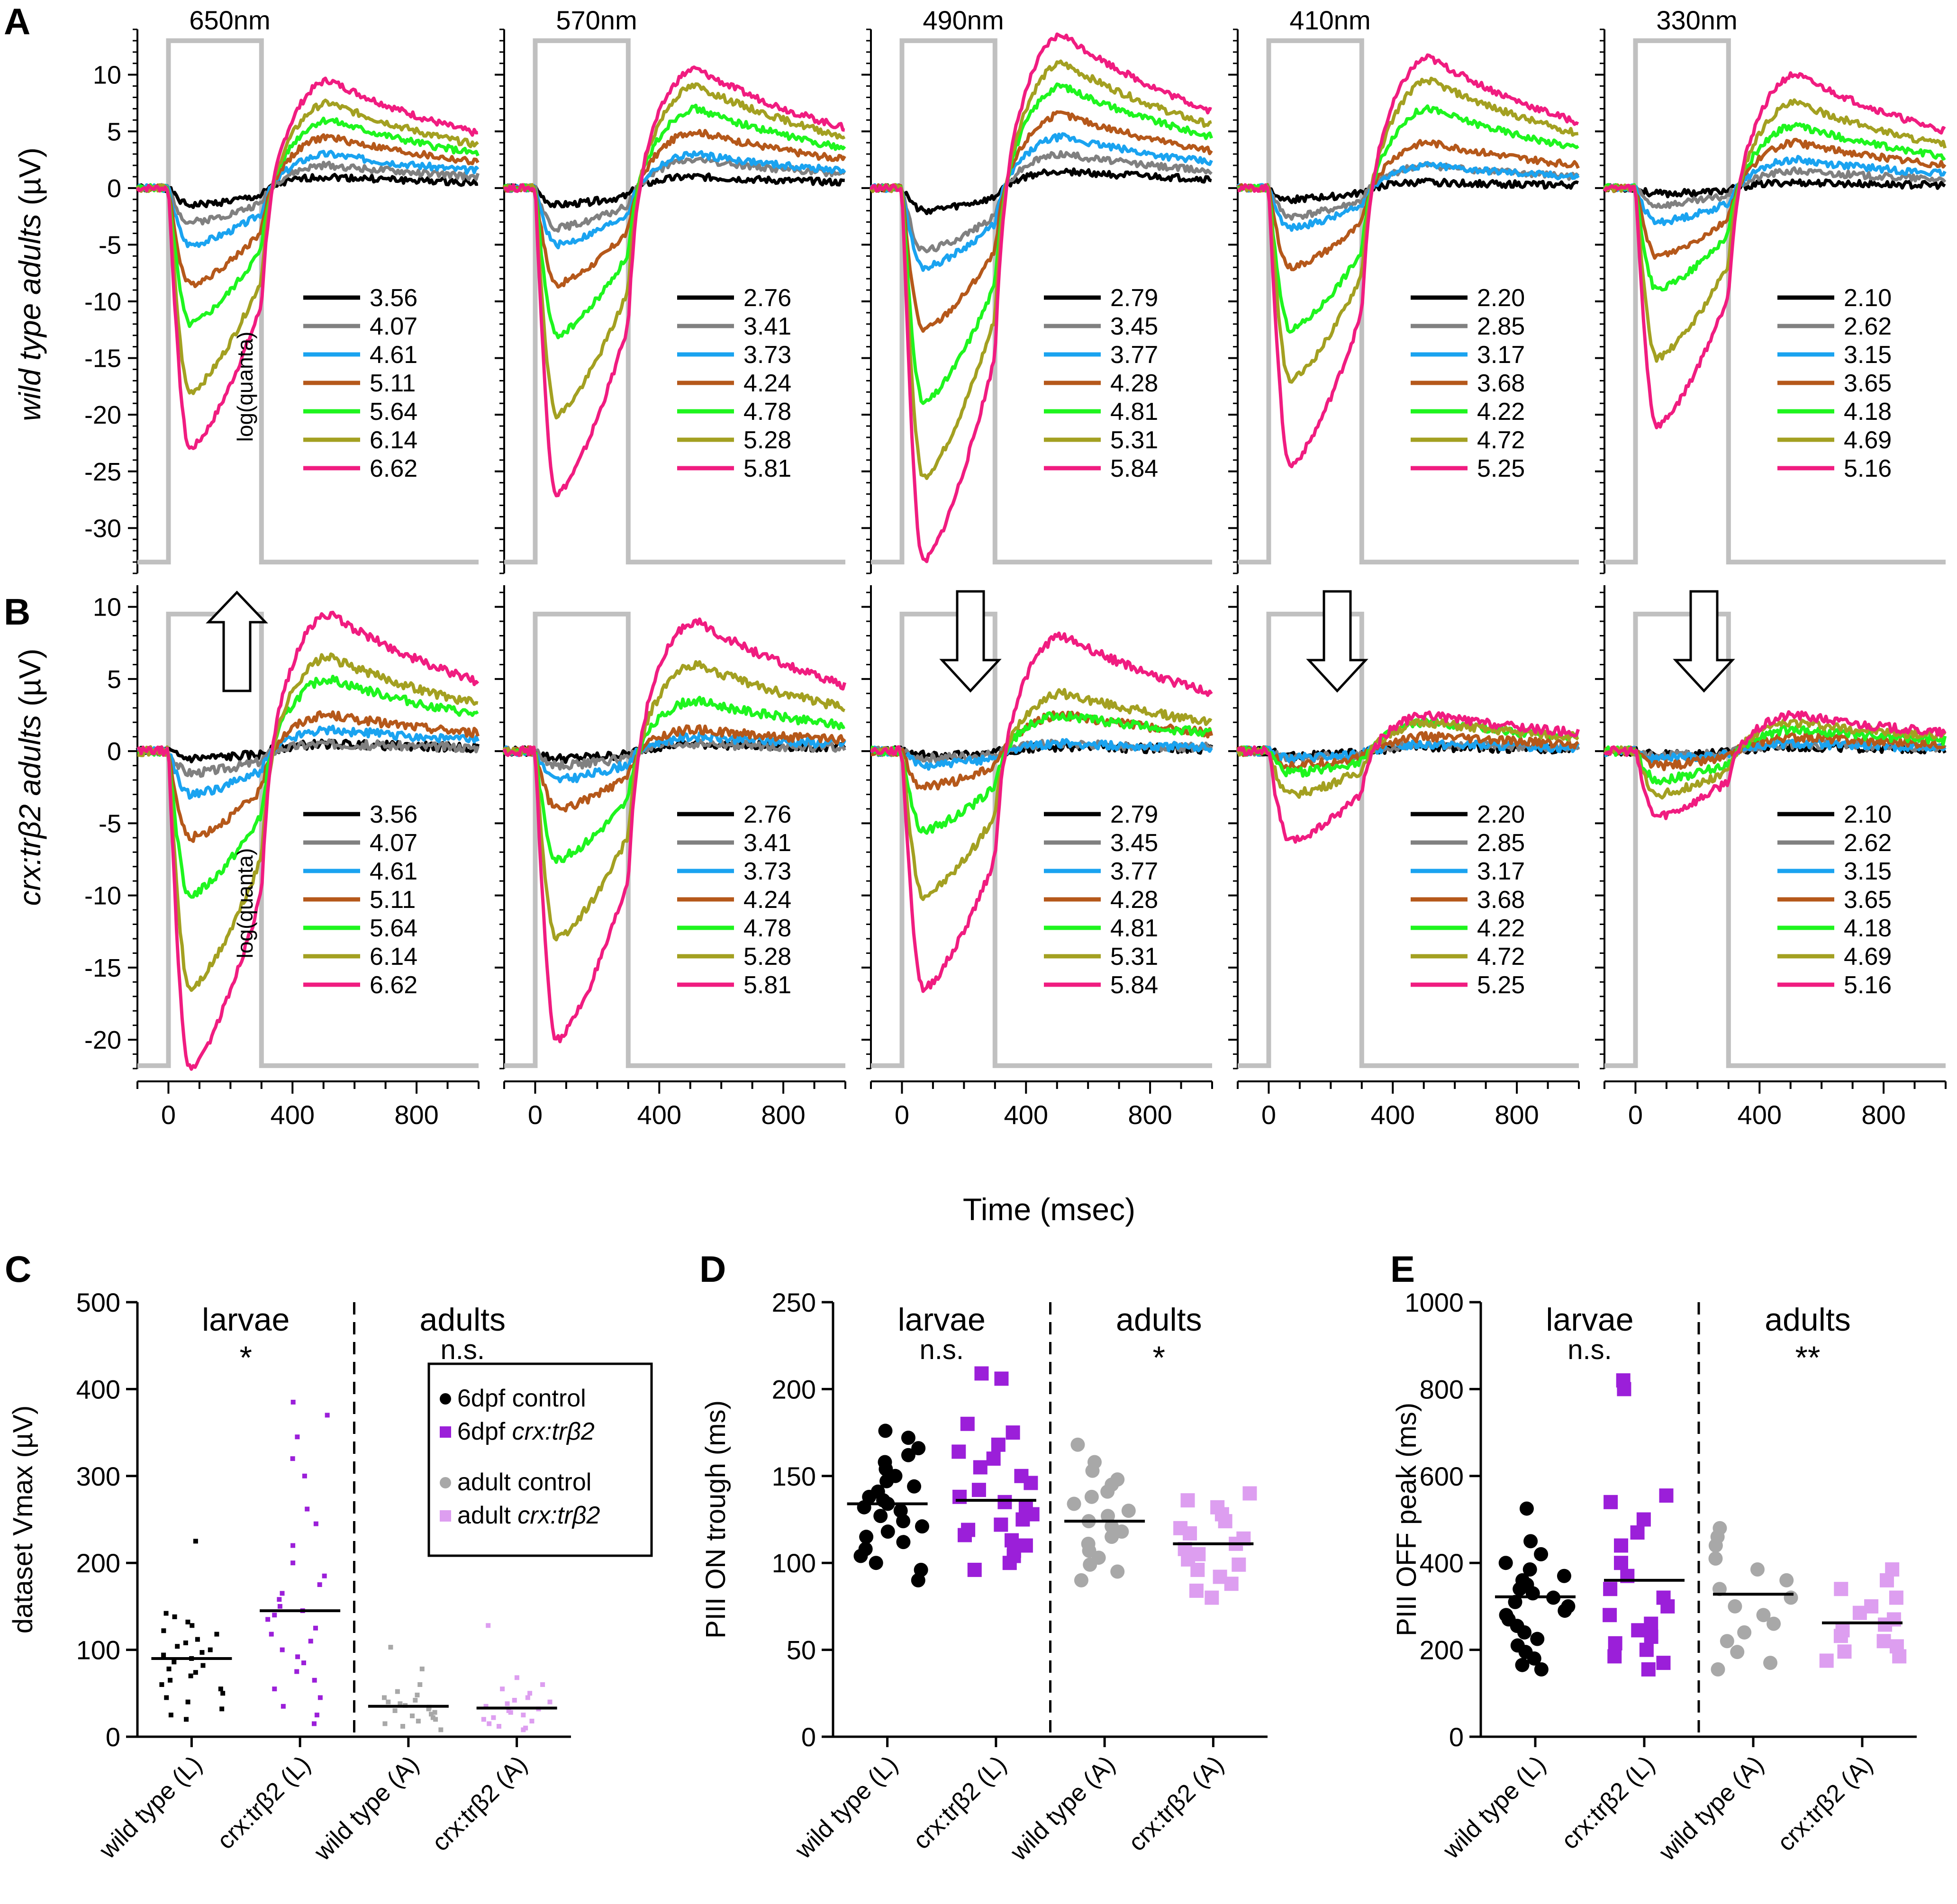 The height and width of the screenshot is (1904, 1957). What do you see at coordinates (1775, 751) in the screenshot?
I see `response-trace-3.65` at bounding box center [1775, 751].